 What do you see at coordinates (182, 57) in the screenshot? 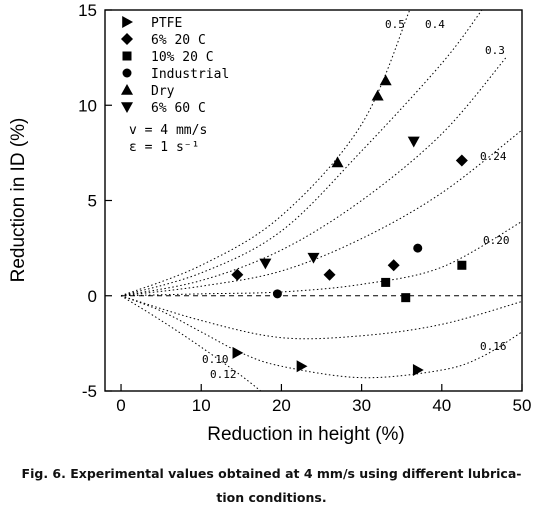
I see `legend-entry: 10% 20 C` at bounding box center [182, 57].